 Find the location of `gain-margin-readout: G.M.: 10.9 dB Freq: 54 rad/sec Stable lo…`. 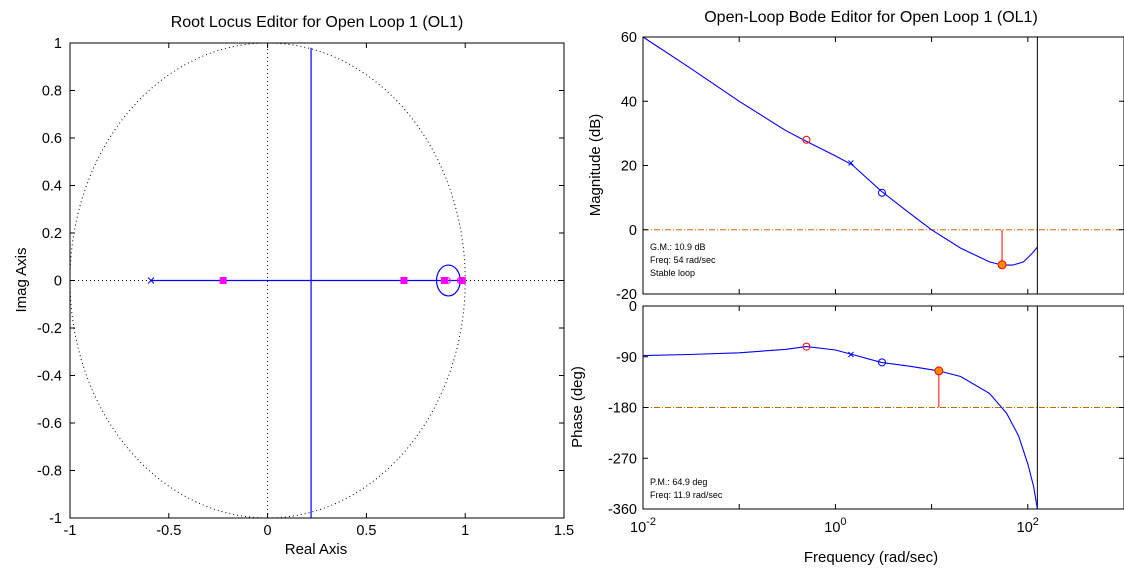

gain-margin-readout: G.M.: 10.9 dB Freq: 54 rad/sec Stable lo… is located at coordinates (683, 260).